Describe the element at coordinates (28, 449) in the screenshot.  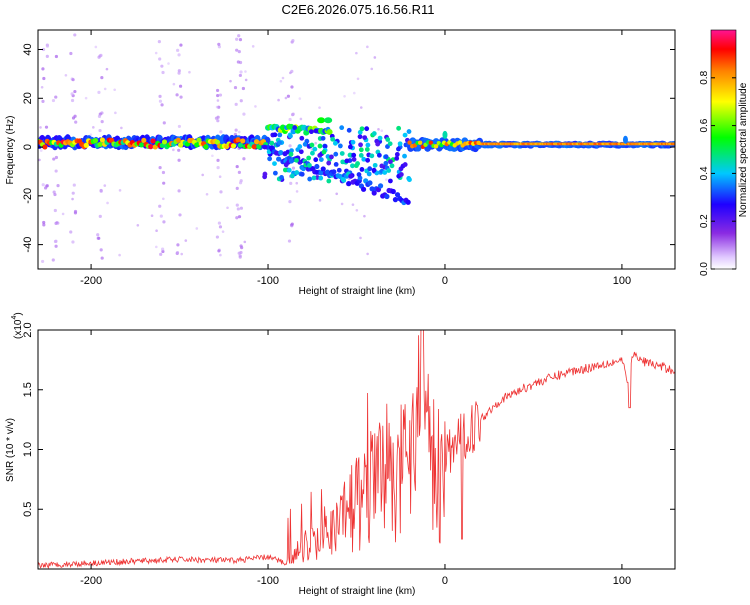
I see `snr-y-tick-label: 1.0` at that location.